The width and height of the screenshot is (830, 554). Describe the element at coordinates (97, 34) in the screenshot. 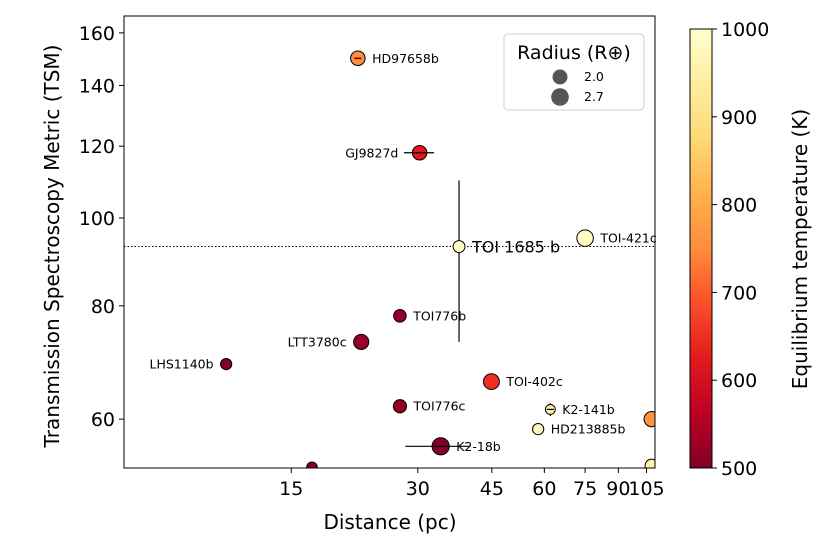

I see `y-tick-label: 160` at that location.